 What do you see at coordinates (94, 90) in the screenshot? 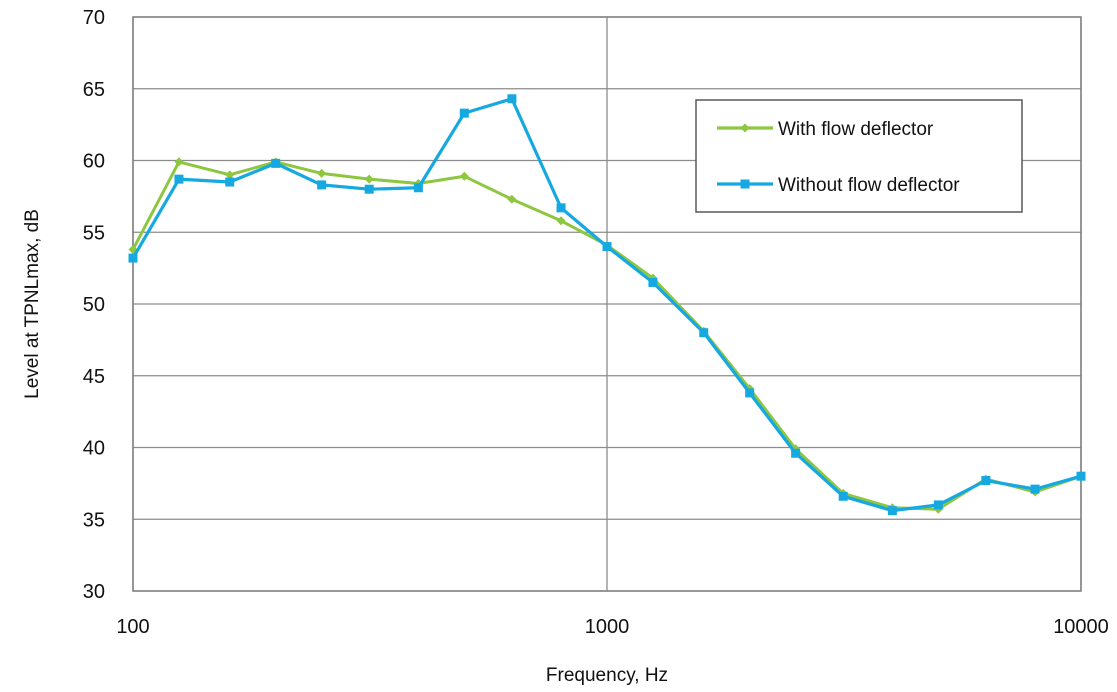
I see `y-tick-label: 65` at bounding box center [94, 90].